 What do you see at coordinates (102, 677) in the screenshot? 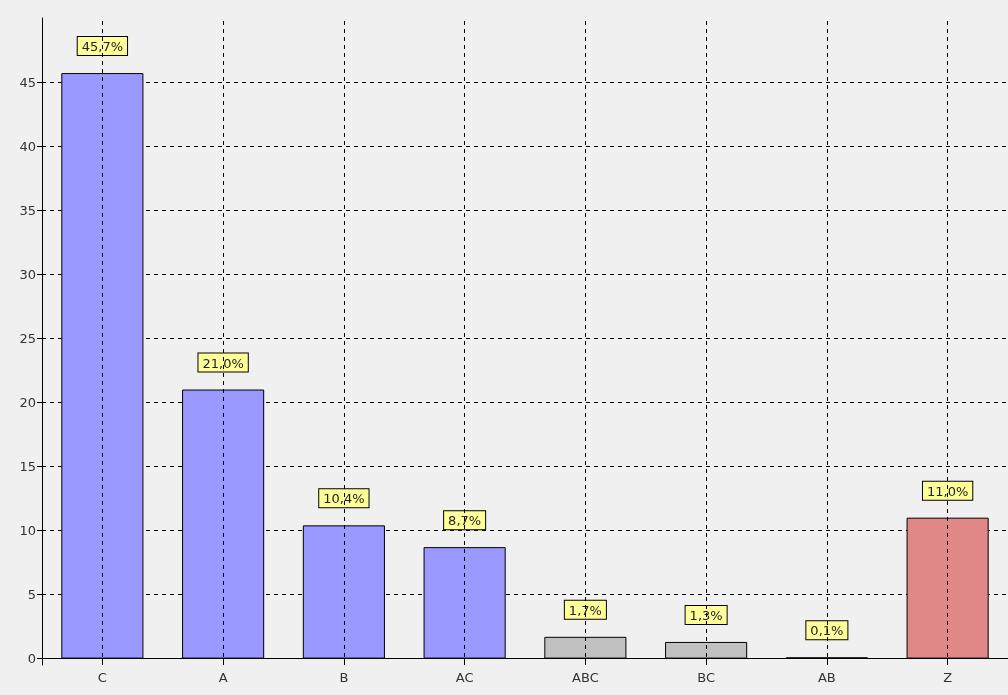
I see `x-tick-label: C` at bounding box center [102, 677].